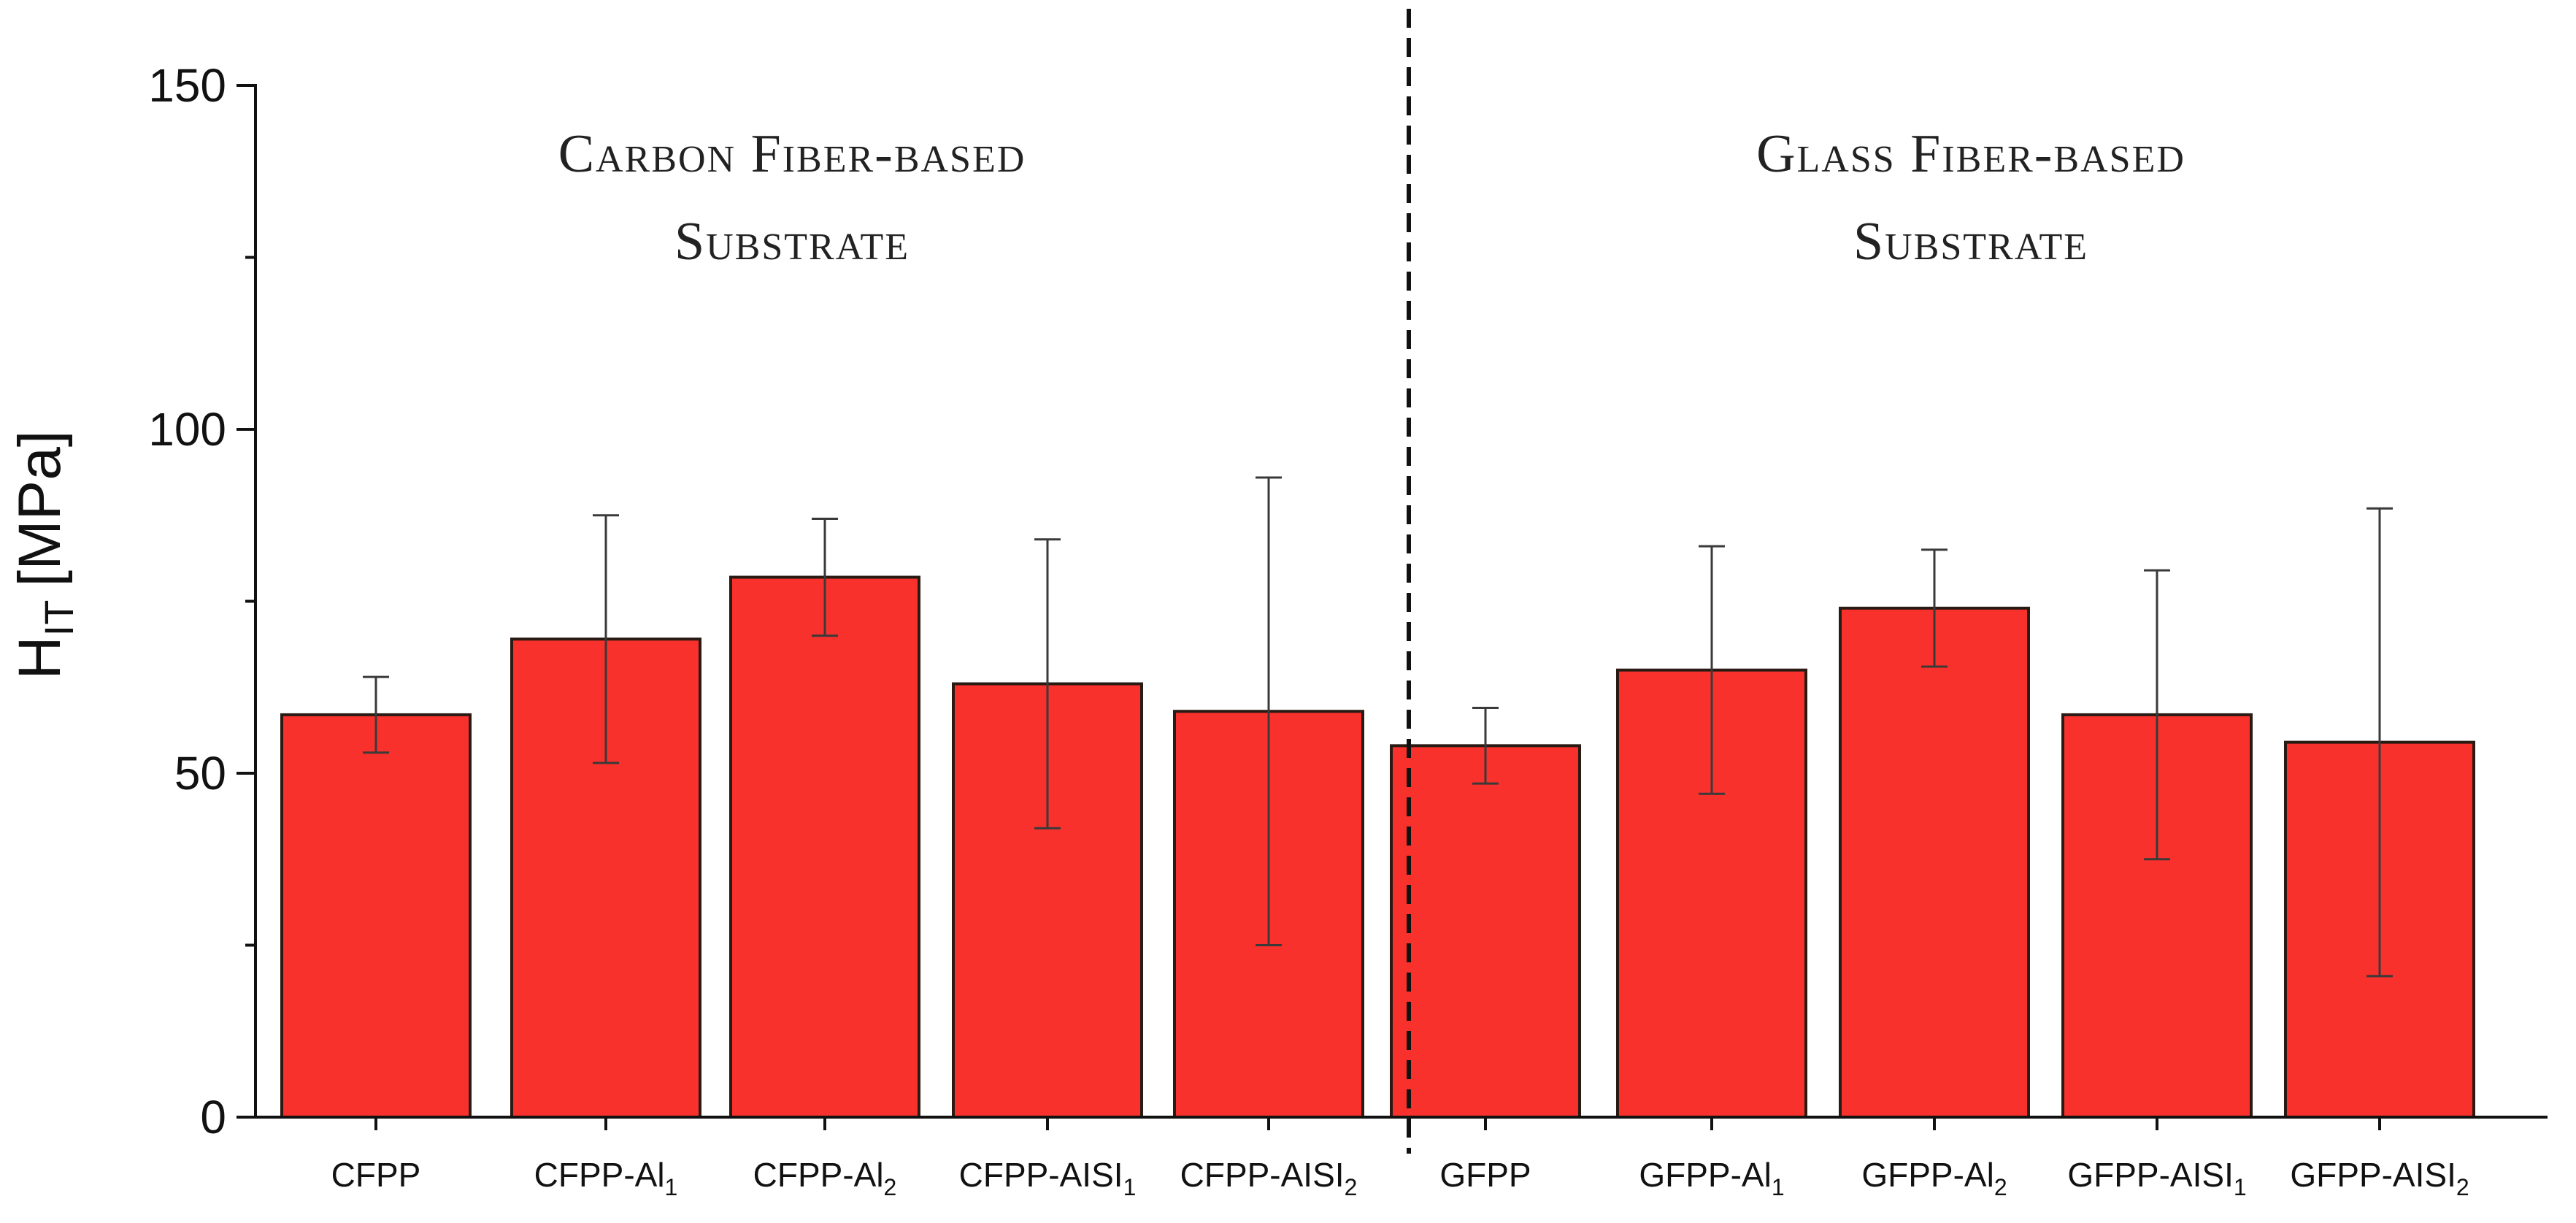 The image size is (2576, 1223). What do you see at coordinates (792, 154) in the screenshot?
I see `group-title-carbon-line1: Carbon Fiber-based` at bounding box center [792, 154].